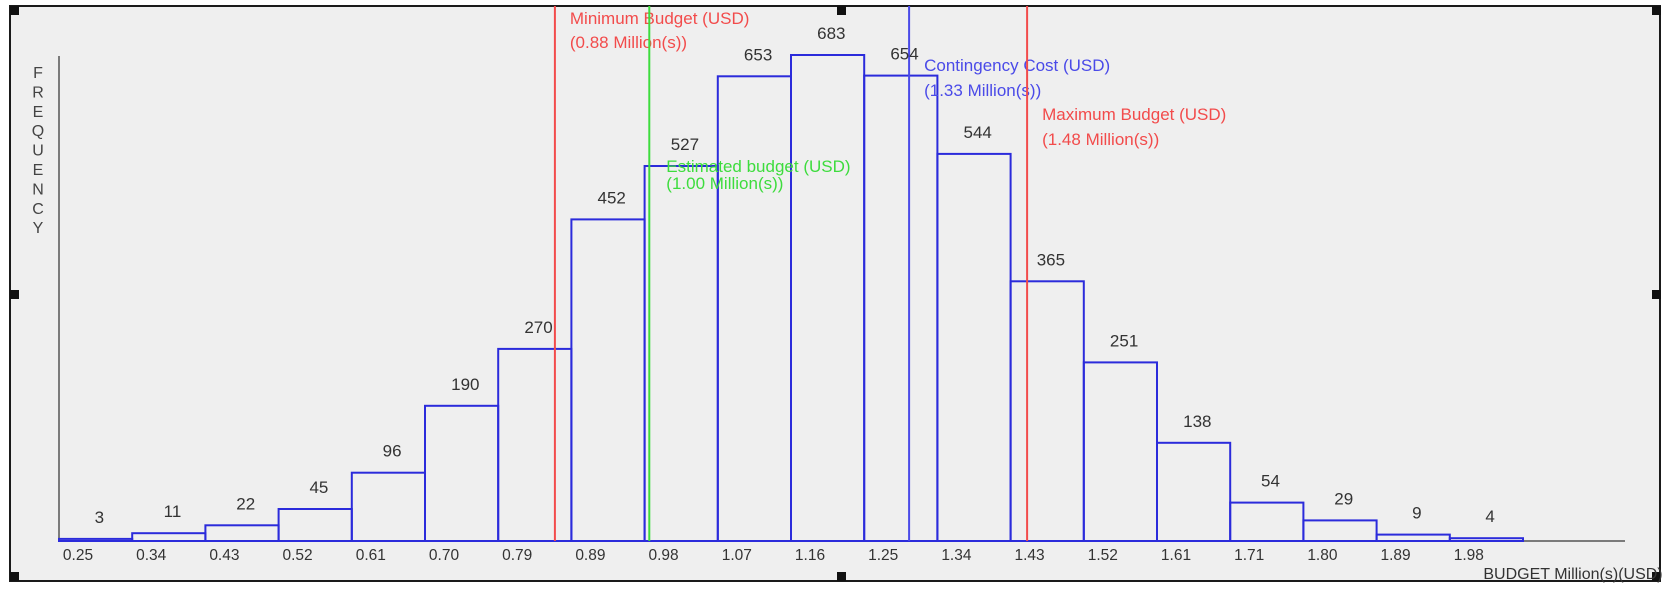 The height and width of the screenshot is (592, 1670). Describe the element at coordinates (1489, 516) in the screenshot. I see `bar-data-label: 4` at that location.